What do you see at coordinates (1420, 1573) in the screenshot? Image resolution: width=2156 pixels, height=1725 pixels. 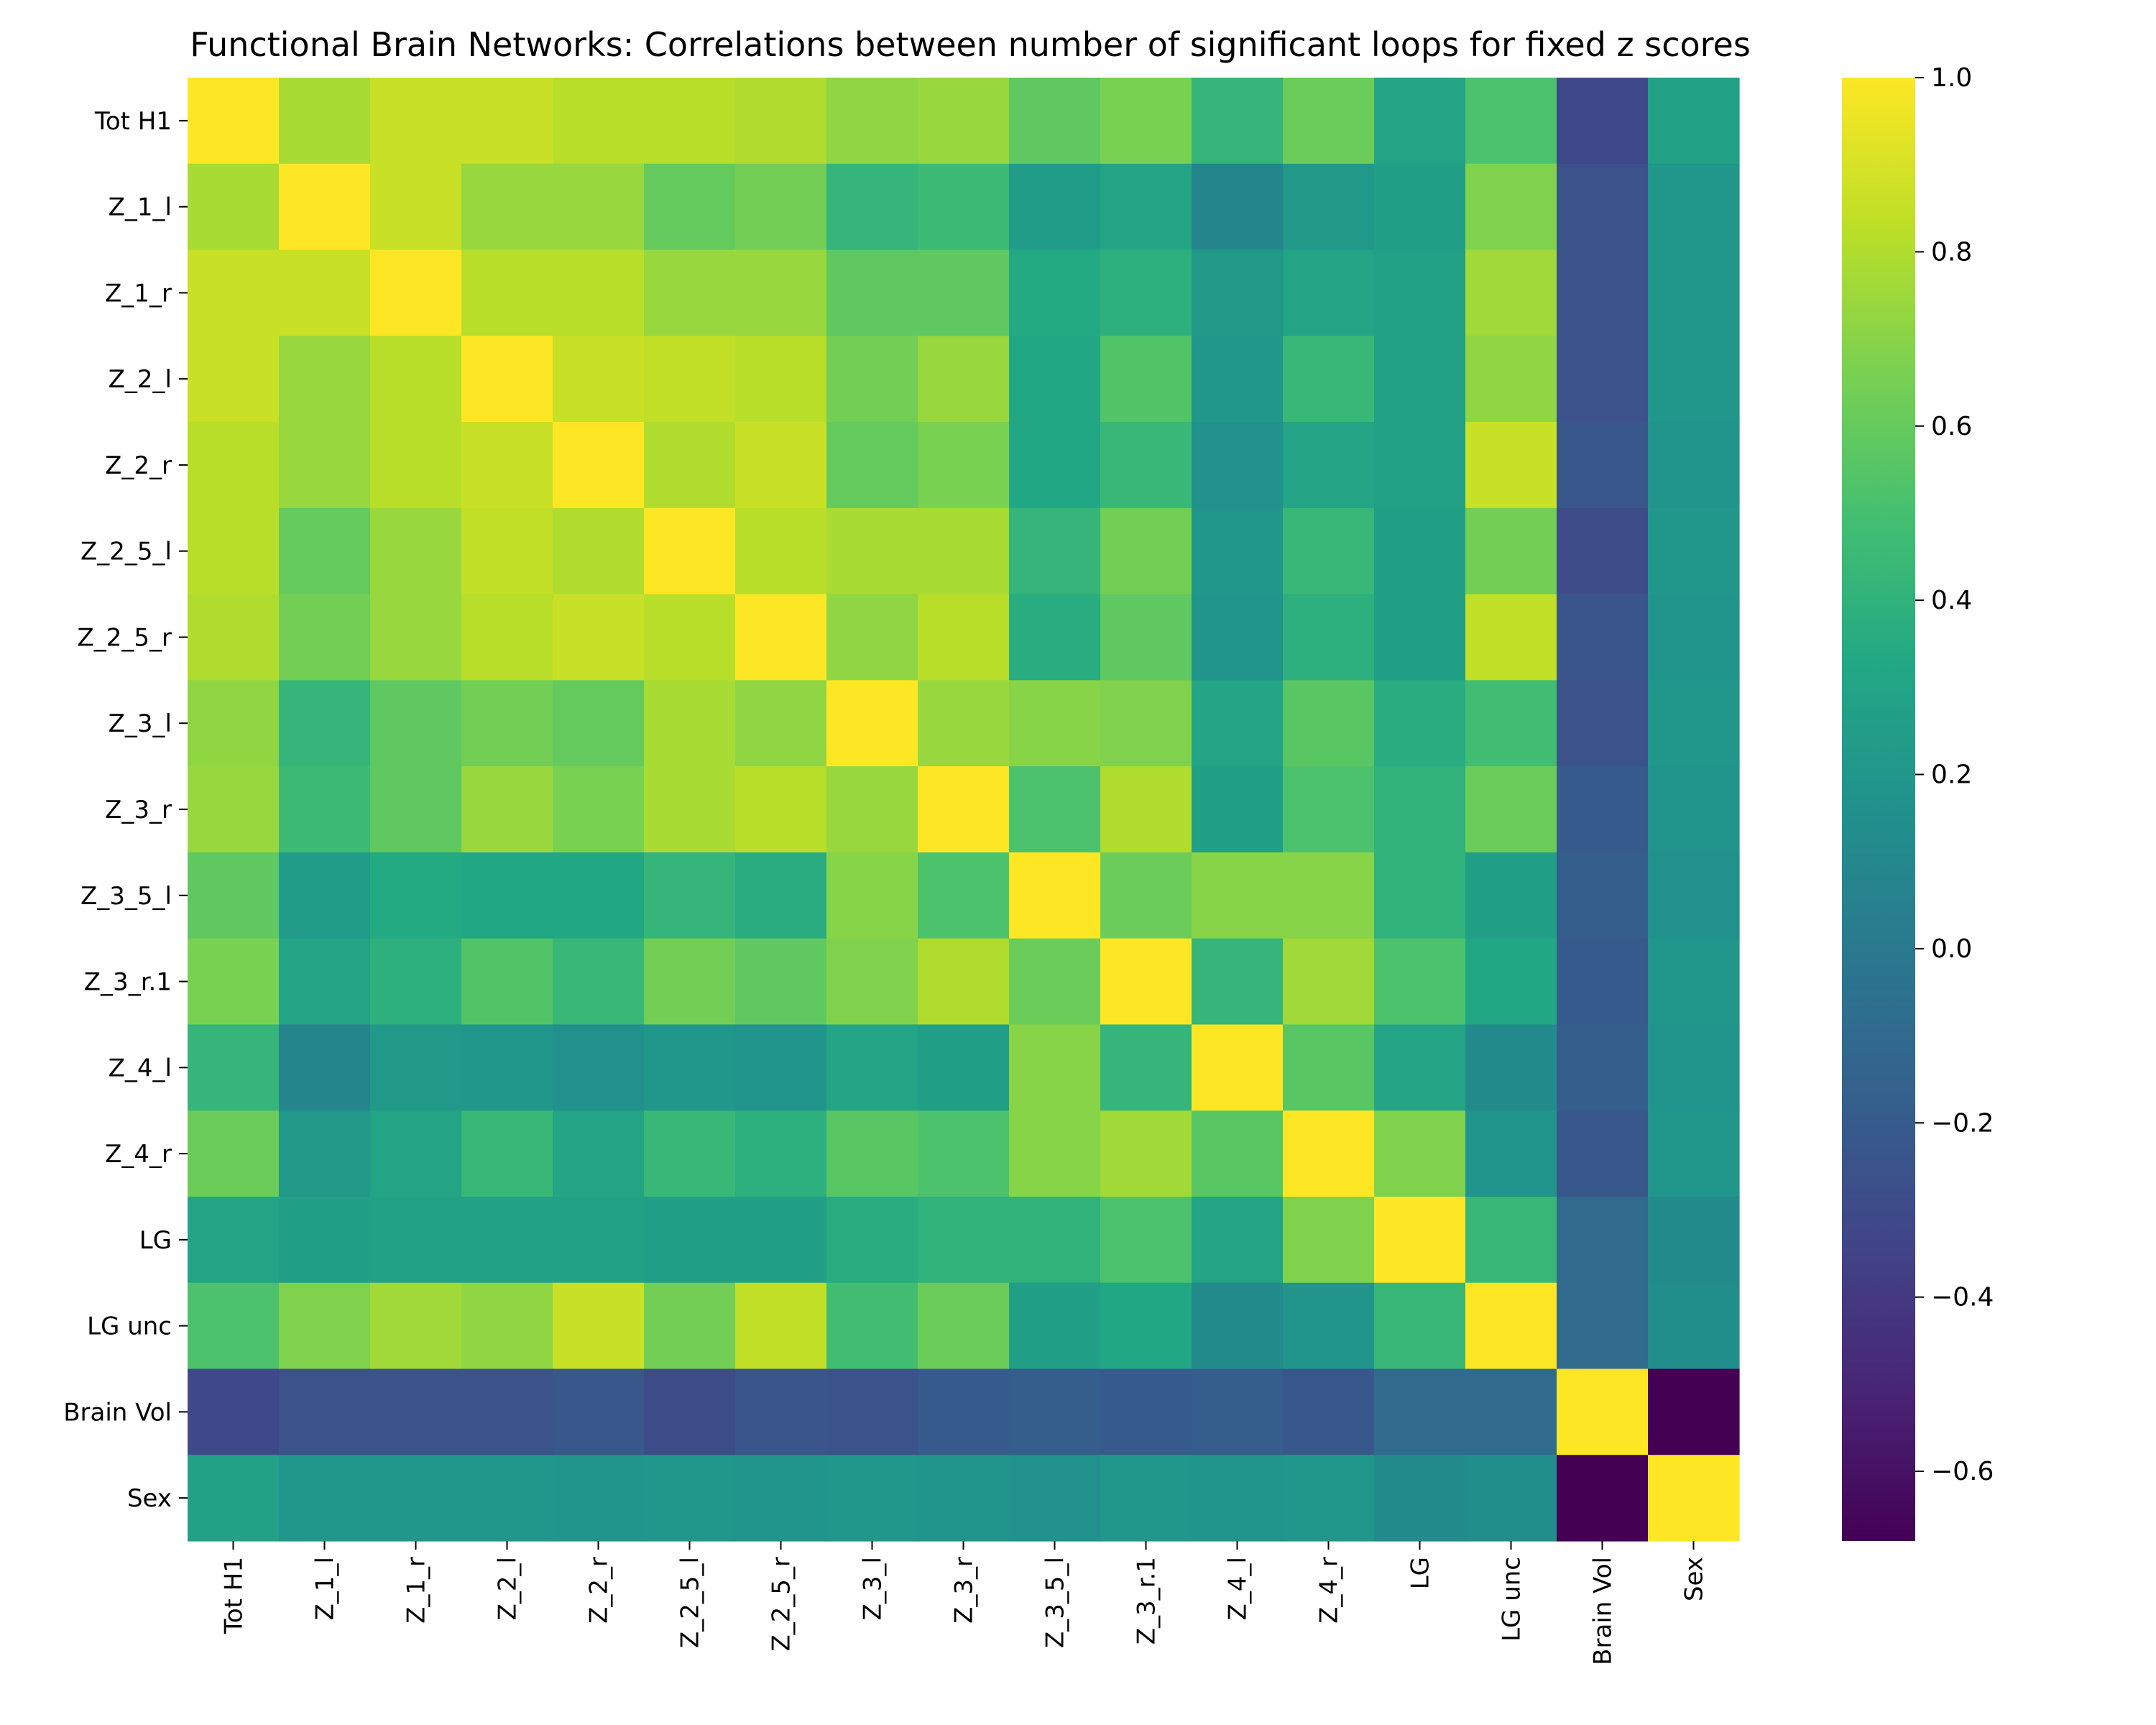 I see `x-tick-label: LG` at bounding box center [1420, 1573].